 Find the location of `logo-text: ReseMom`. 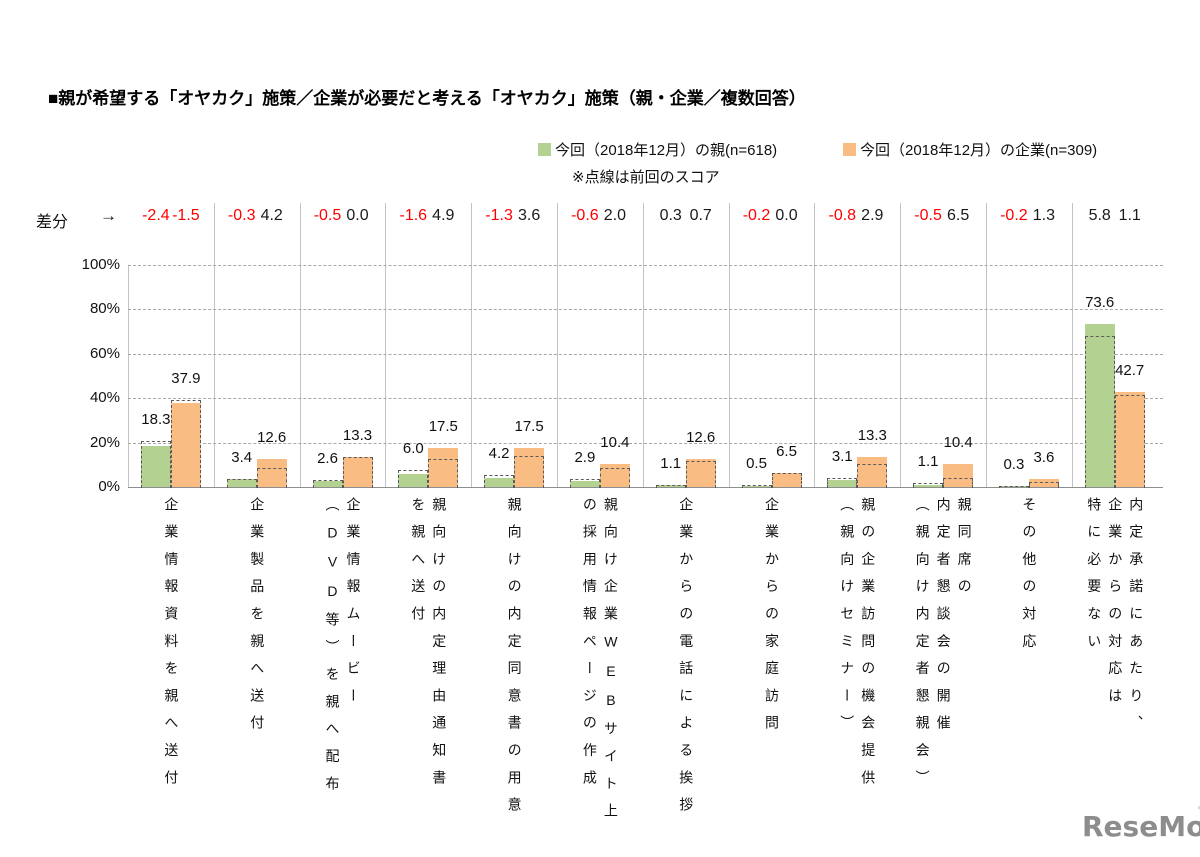

logo-text: ReseMom is located at coordinates (1141, 826).